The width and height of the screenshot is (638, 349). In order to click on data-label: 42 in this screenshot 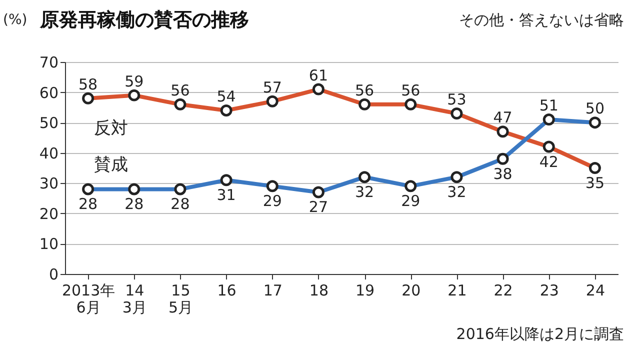, I will do `click(548, 161)`.